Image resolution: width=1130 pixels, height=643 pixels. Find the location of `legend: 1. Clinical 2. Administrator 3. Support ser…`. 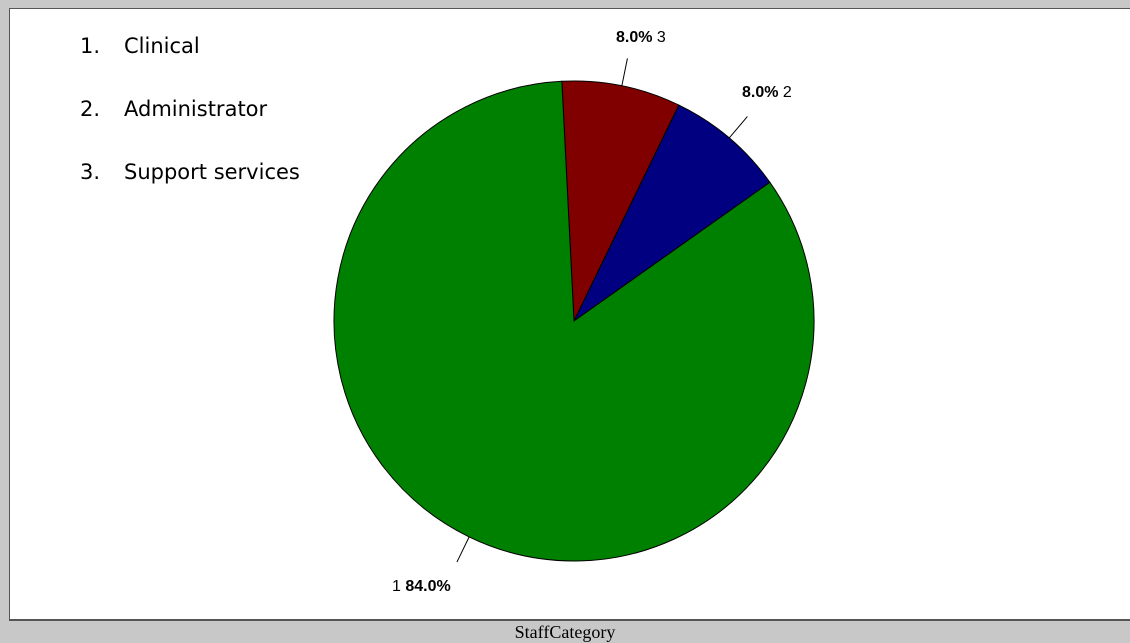

legend: 1. Clinical 2. Administrator 3. Support ser… is located at coordinates (190, 122).